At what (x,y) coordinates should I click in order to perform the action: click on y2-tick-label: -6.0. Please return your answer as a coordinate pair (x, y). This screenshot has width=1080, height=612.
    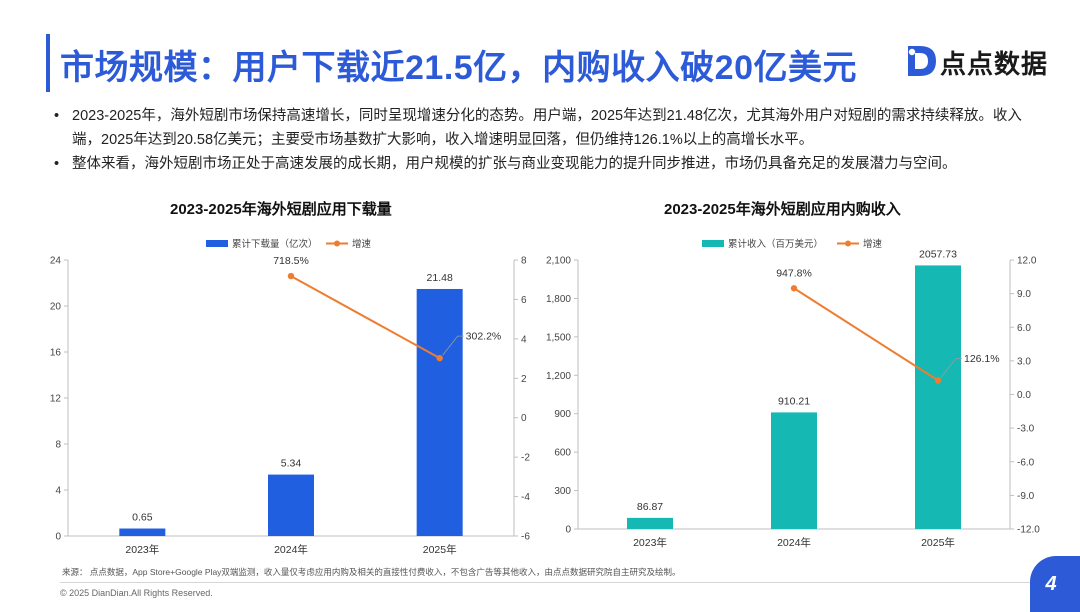
    Looking at the image, I should click on (1026, 462).